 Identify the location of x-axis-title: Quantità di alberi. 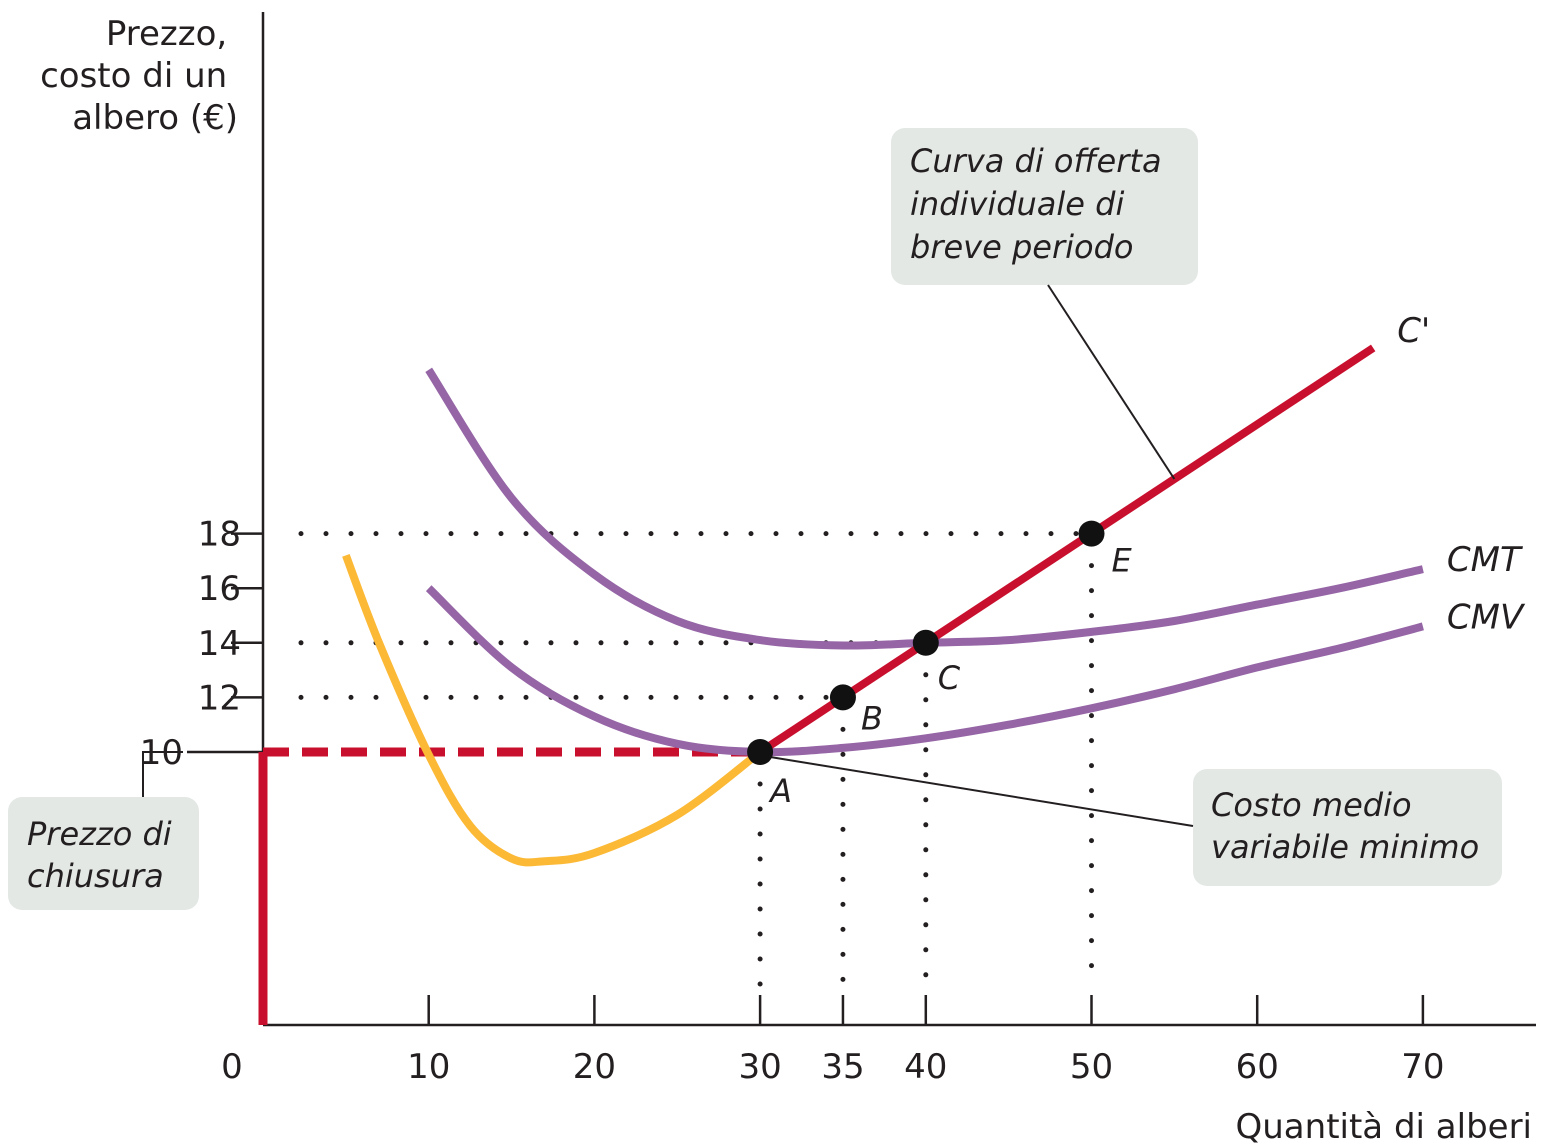
(1384, 1126).